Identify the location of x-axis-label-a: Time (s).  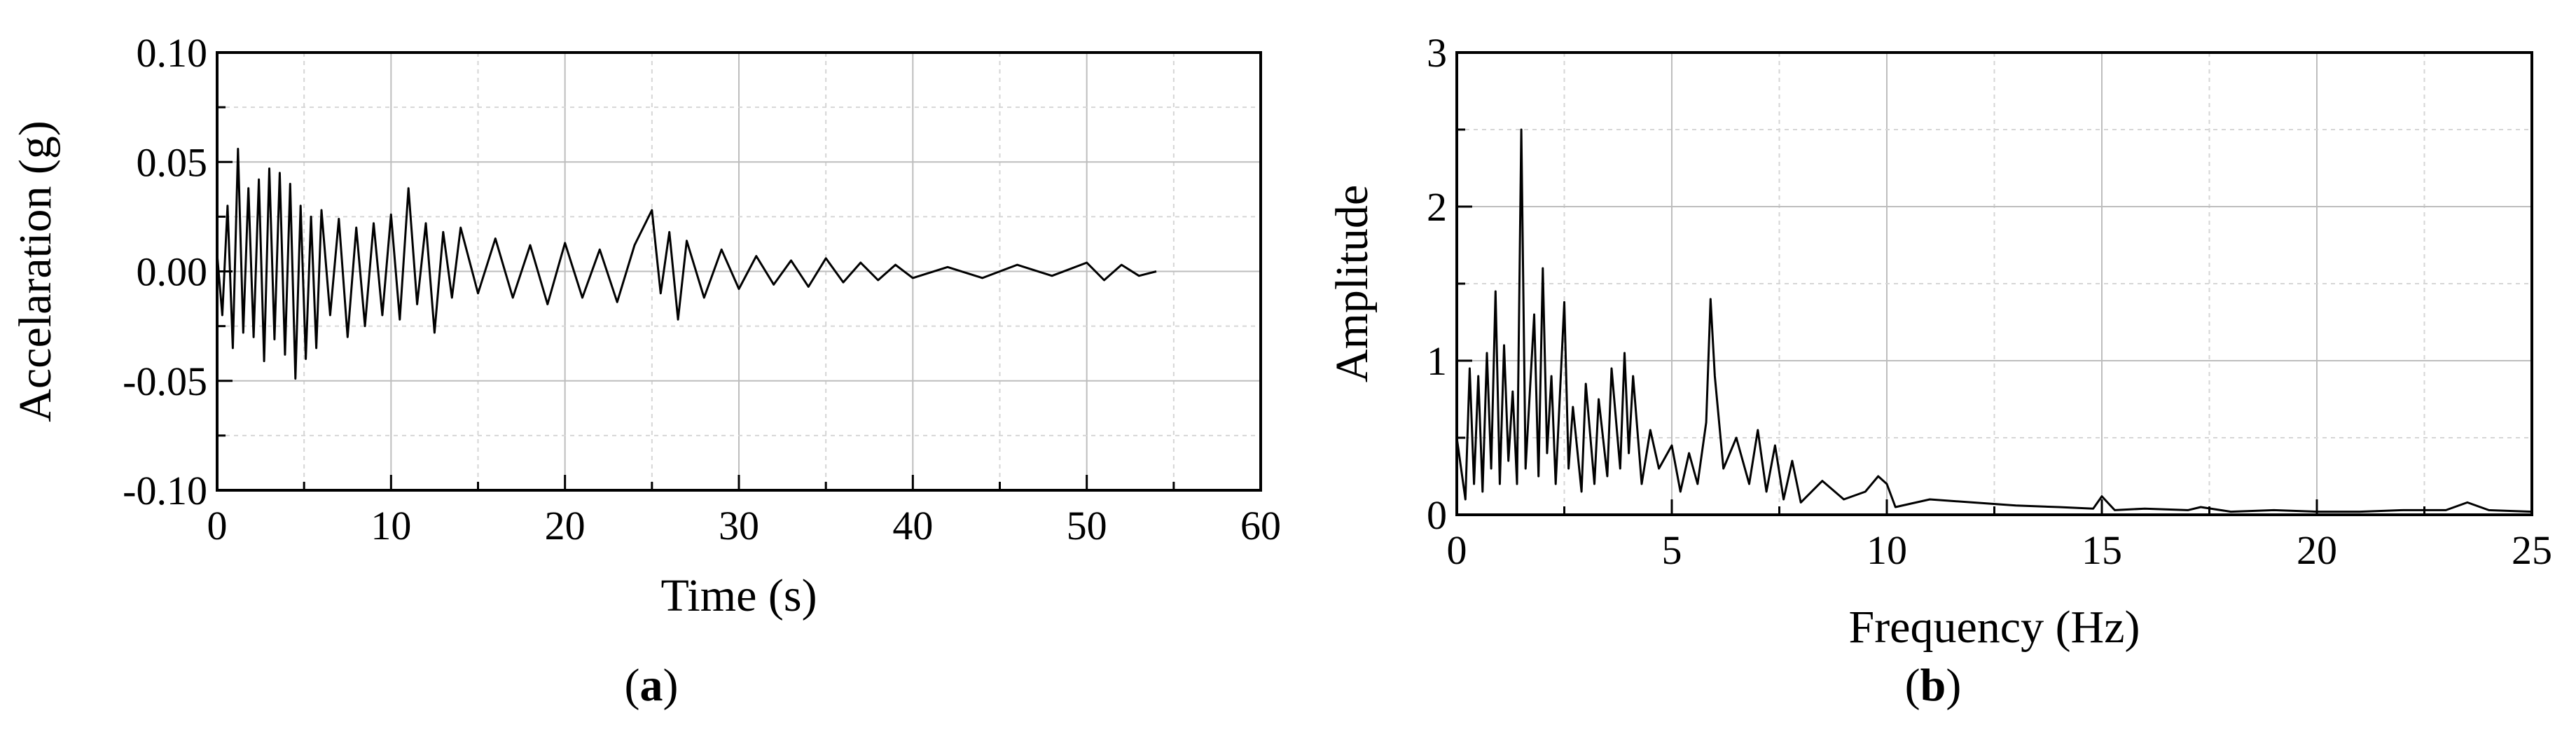
(739, 595).